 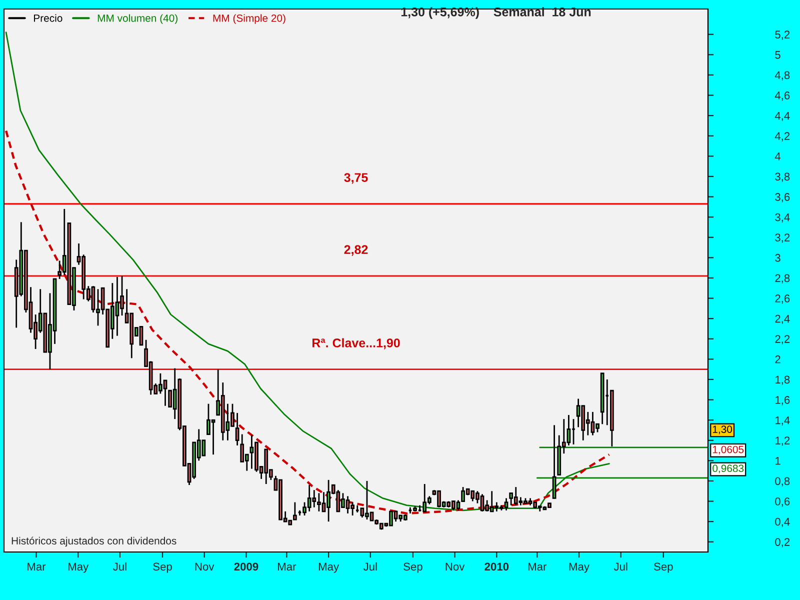 What do you see at coordinates (782, 522) in the screenshot?
I see `y-tick-label: 0,4` at bounding box center [782, 522].